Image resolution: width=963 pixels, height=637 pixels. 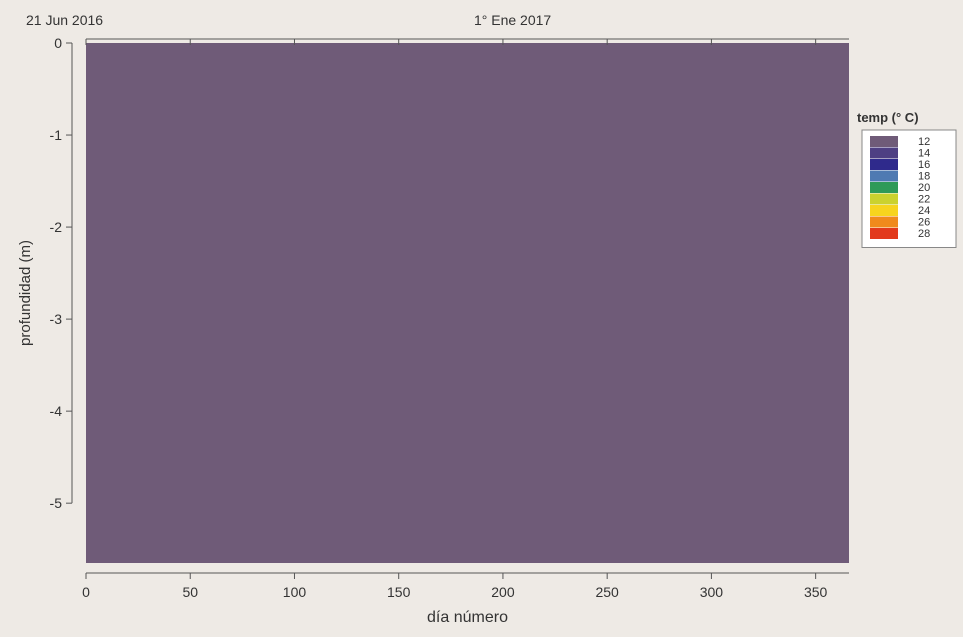 I want to click on legend-label-28: 28, so click(x=924, y=234).